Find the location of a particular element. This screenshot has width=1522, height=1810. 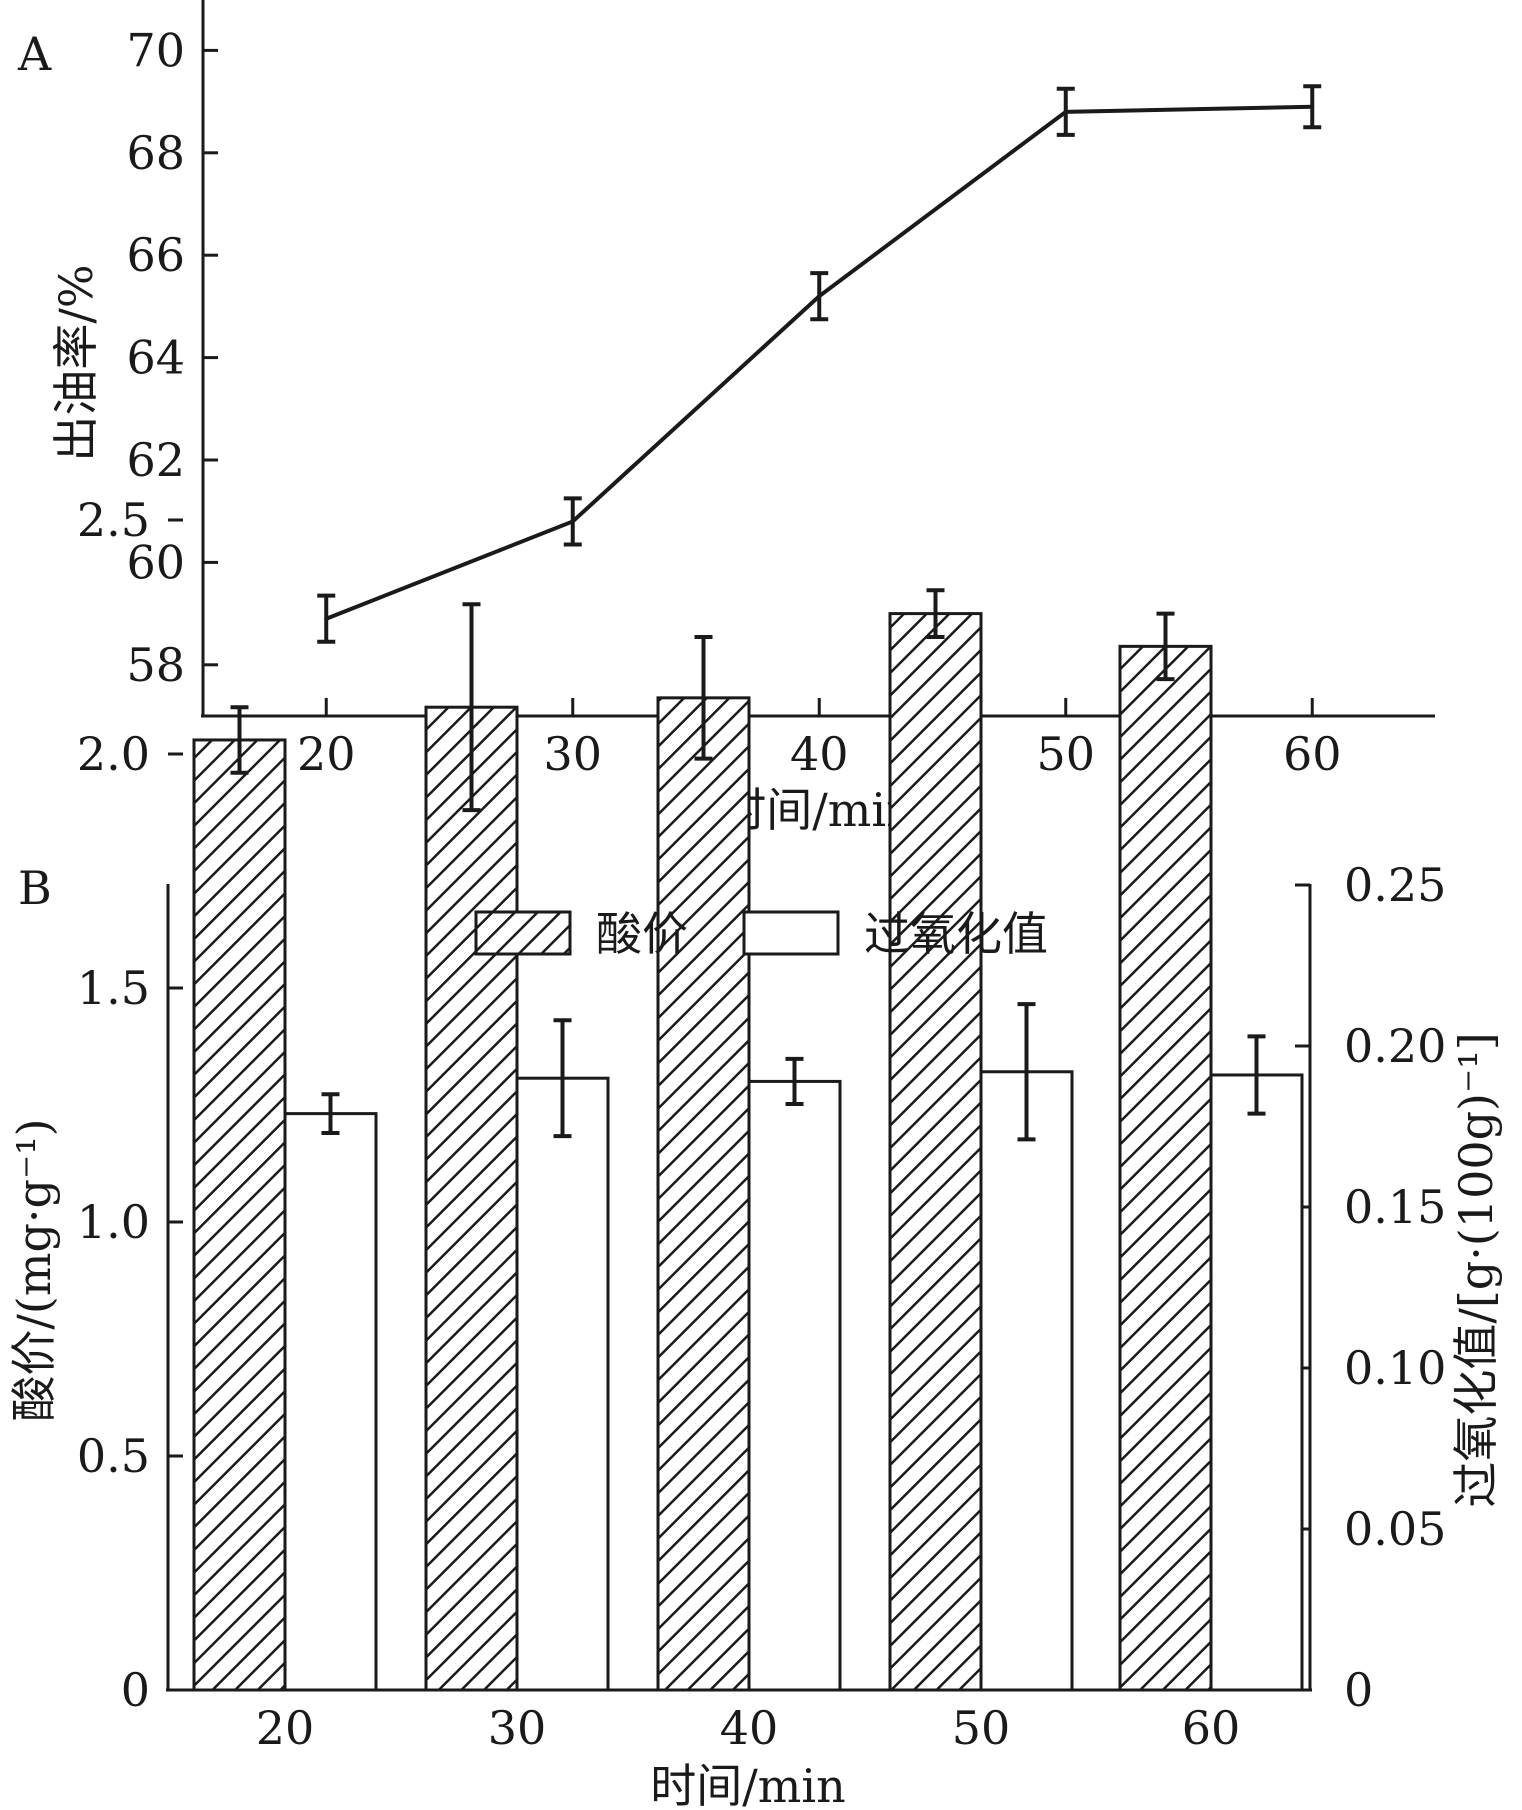

y-tick-label: 66 is located at coordinates (155, 255).